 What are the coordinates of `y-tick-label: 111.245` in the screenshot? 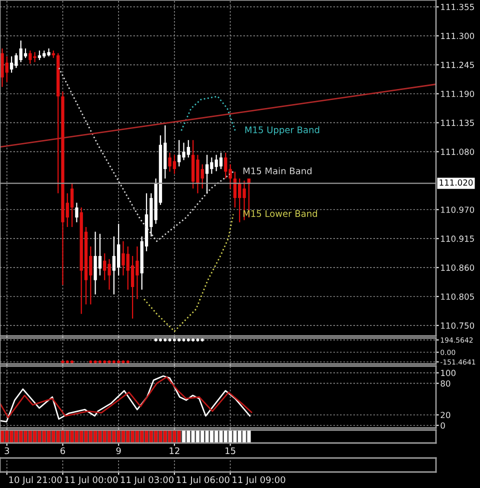 It's located at (457, 65).